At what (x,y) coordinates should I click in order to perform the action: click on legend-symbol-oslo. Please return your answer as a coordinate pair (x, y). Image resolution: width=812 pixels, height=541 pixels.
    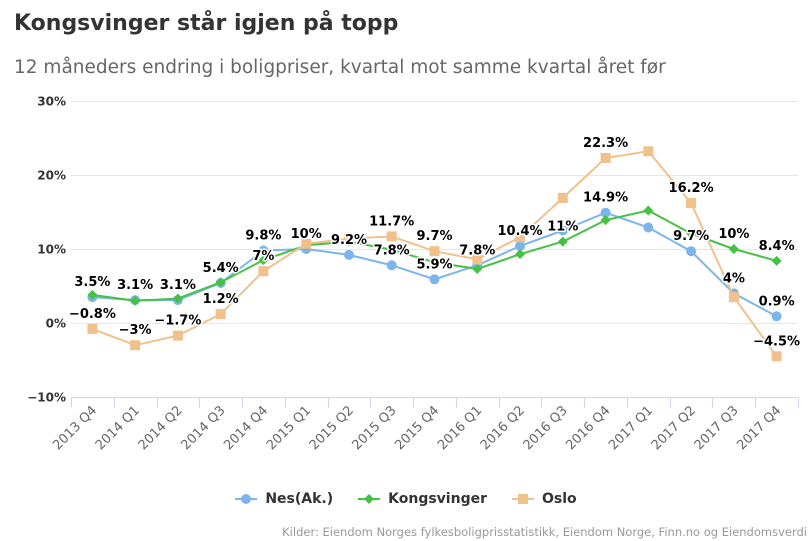
    Looking at the image, I should click on (523, 499).